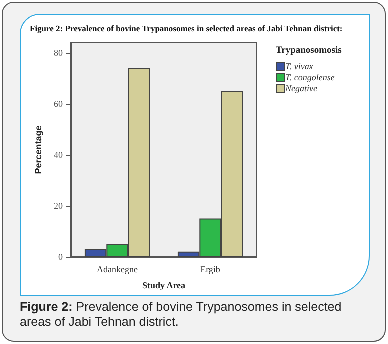 This screenshot has height=344, width=388. What do you see at coordinates (59, 104) in the screenshot?
I see `y-tick-label: 60` at bounding box center [59, 104].